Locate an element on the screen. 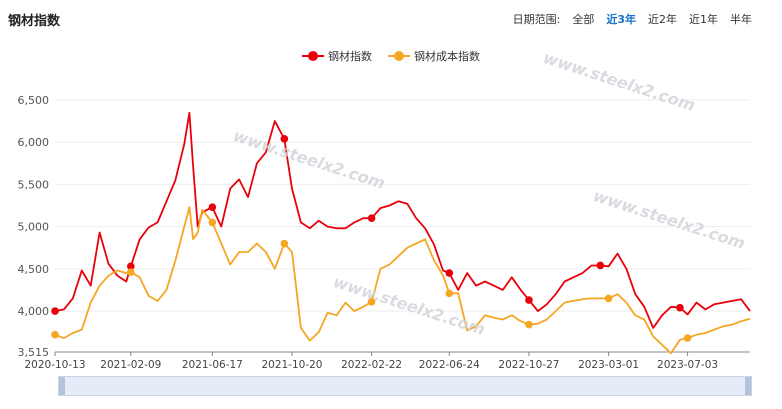 The width and height of the screenshot is (782, 409). y-tick-label: 6,000 is located at coordinates (34, 142).